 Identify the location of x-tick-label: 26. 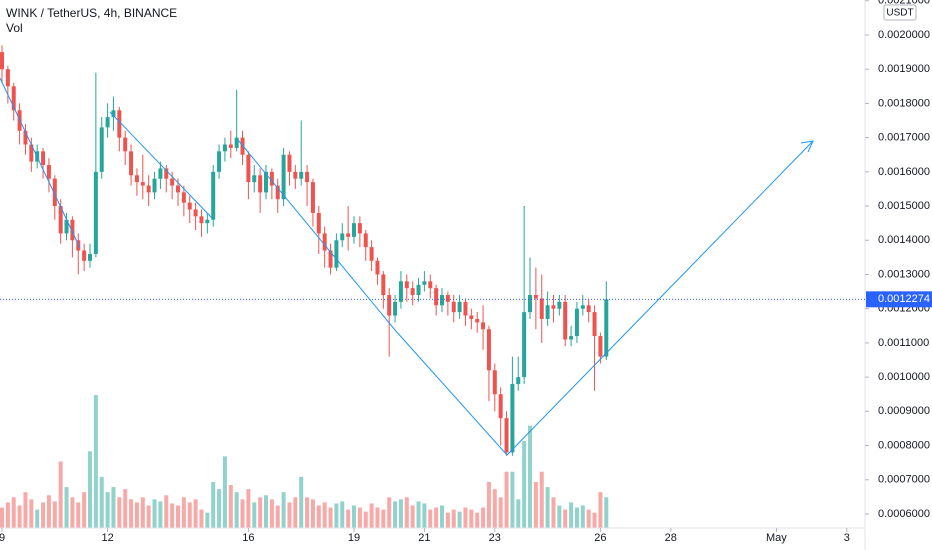
(600, 538).